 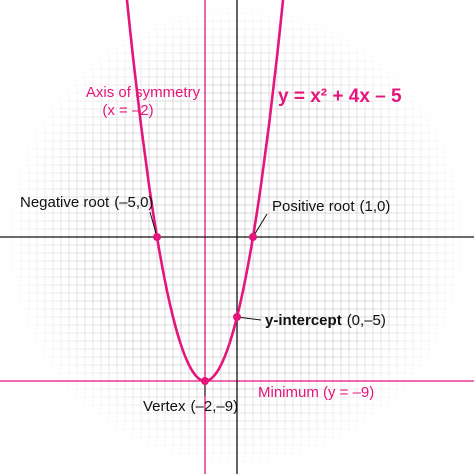 What do you see at coordinates (127, 110) in the screenshot?
I see `axis-of-symmetry-sublabel: (x = –2)` at bounding box center [127, 110].